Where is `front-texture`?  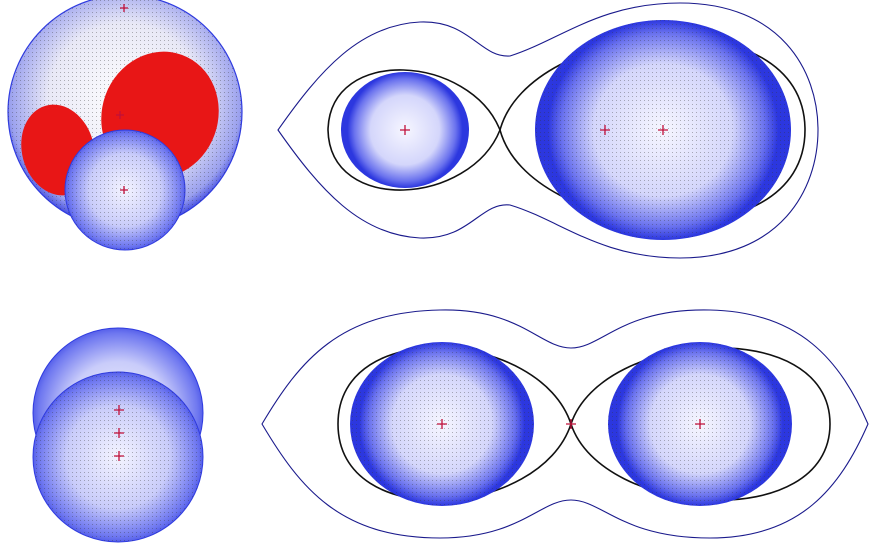 front-texture is located at coordinates (118, 457).